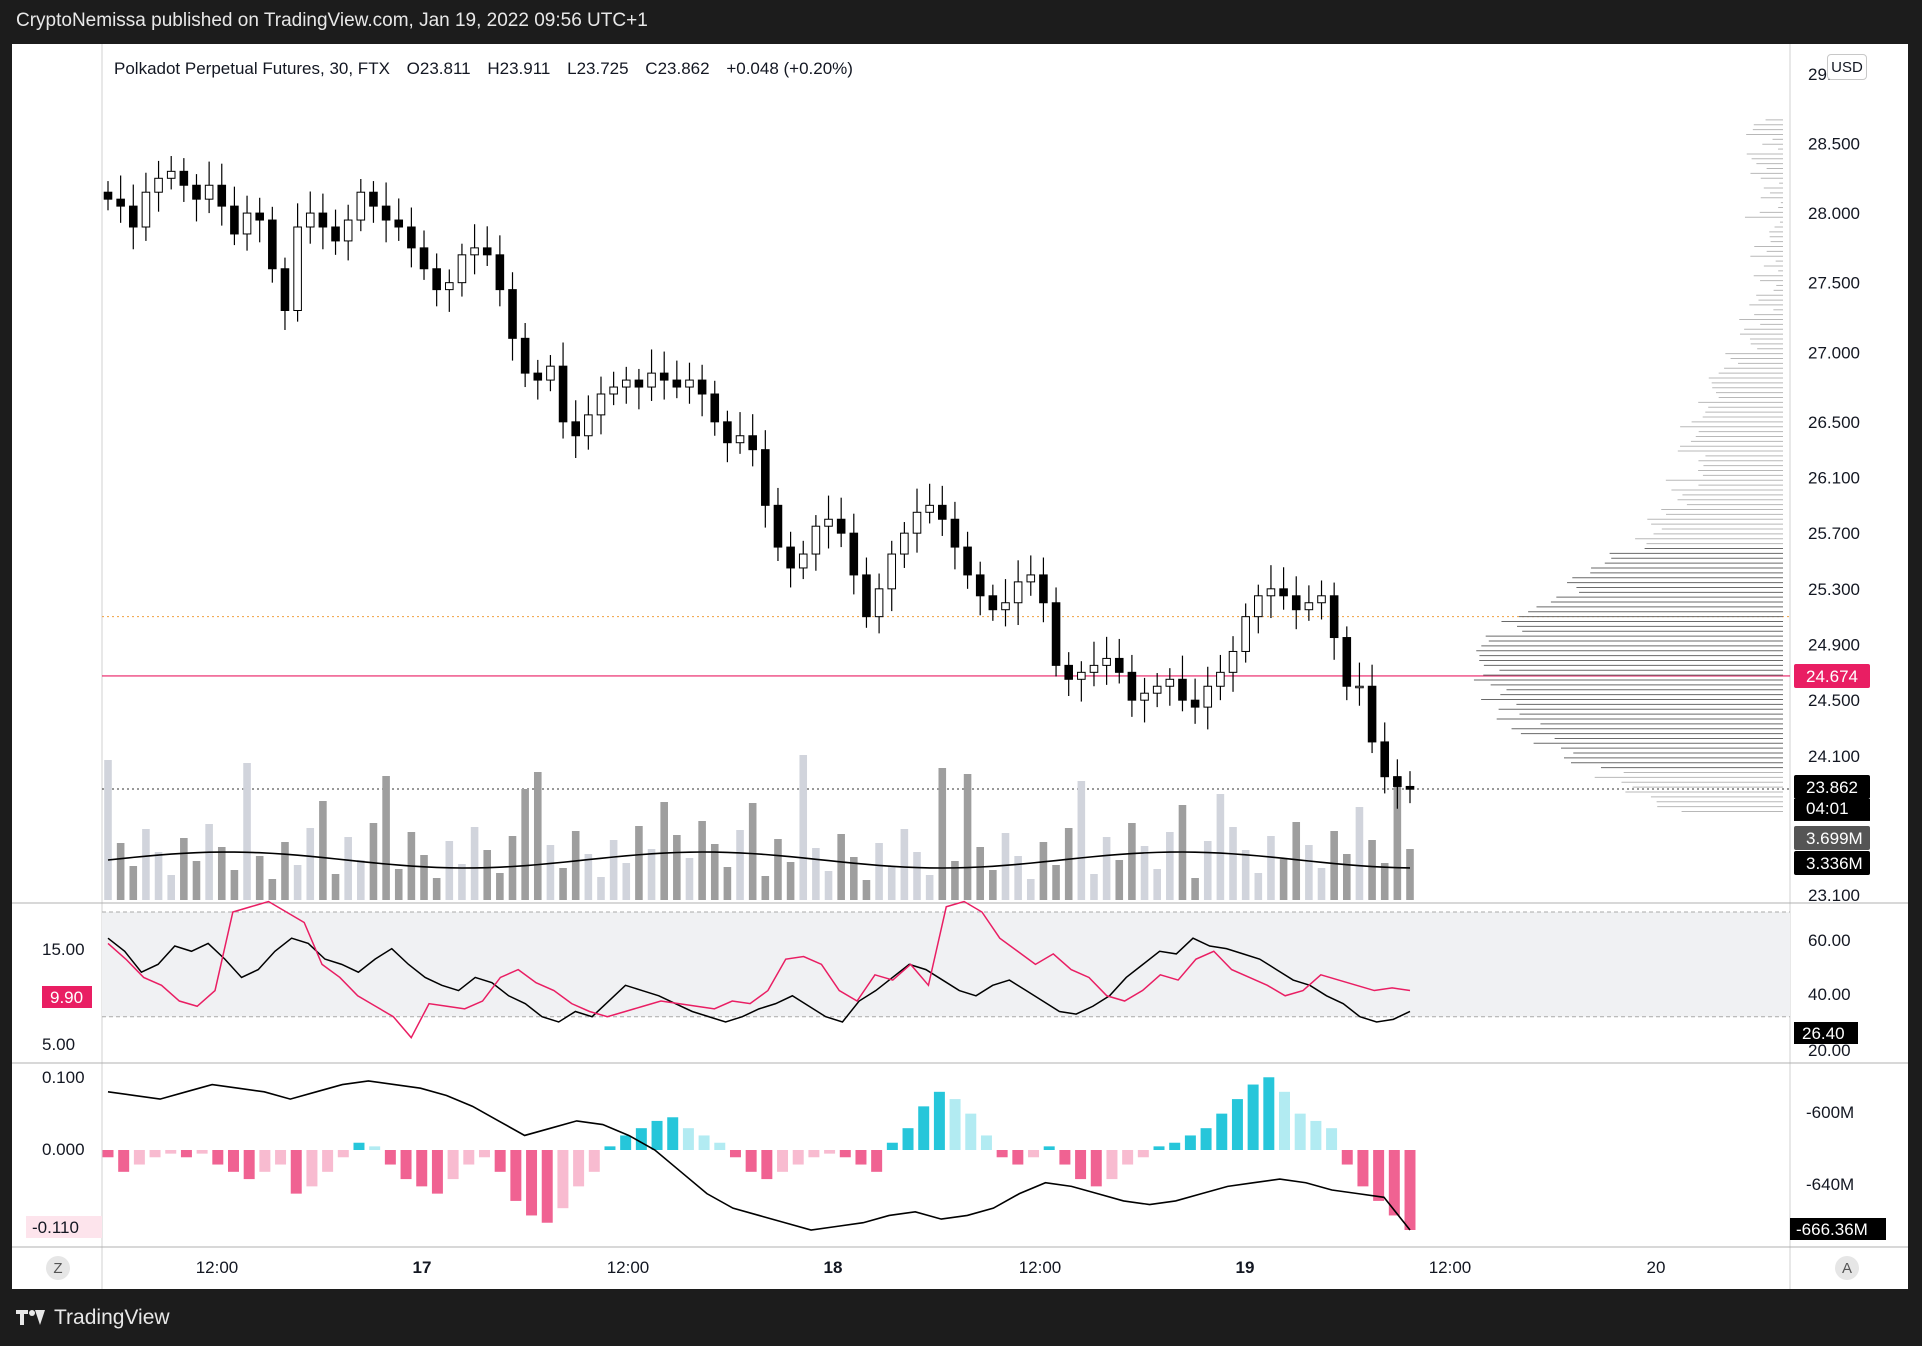 This screenshot has width=1922, height=1346. Describe the element at coordinates (1834, 838) in the screenshot. I see `volume-tag: 3.699M` at that location.